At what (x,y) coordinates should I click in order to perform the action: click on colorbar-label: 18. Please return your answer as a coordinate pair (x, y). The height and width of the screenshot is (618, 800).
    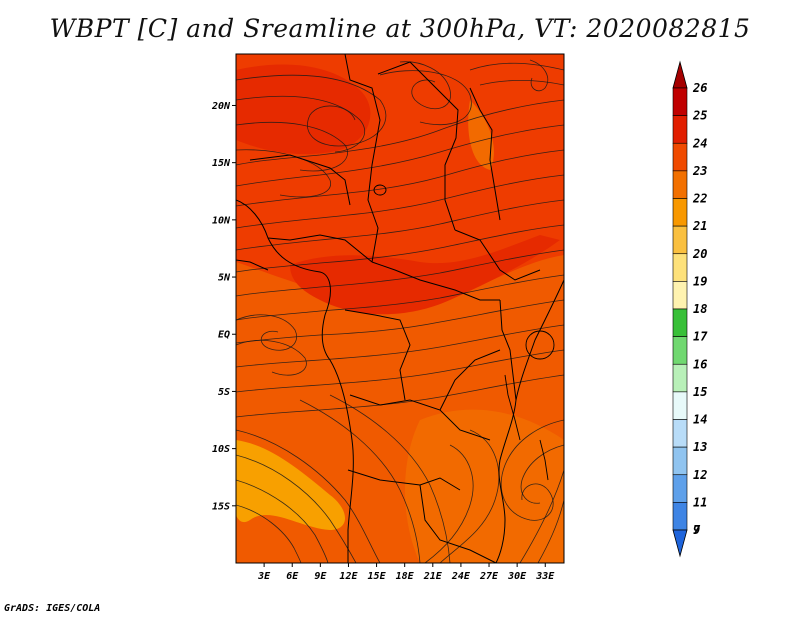
    Looking at the image, I should click on (700, 309).